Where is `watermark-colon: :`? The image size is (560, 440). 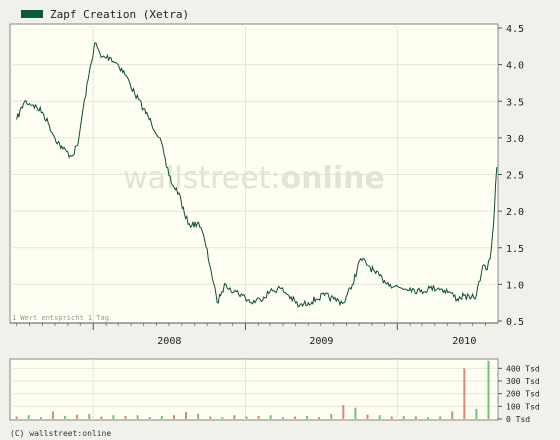
watermark-colon: : is located at coordinates (275, 178).